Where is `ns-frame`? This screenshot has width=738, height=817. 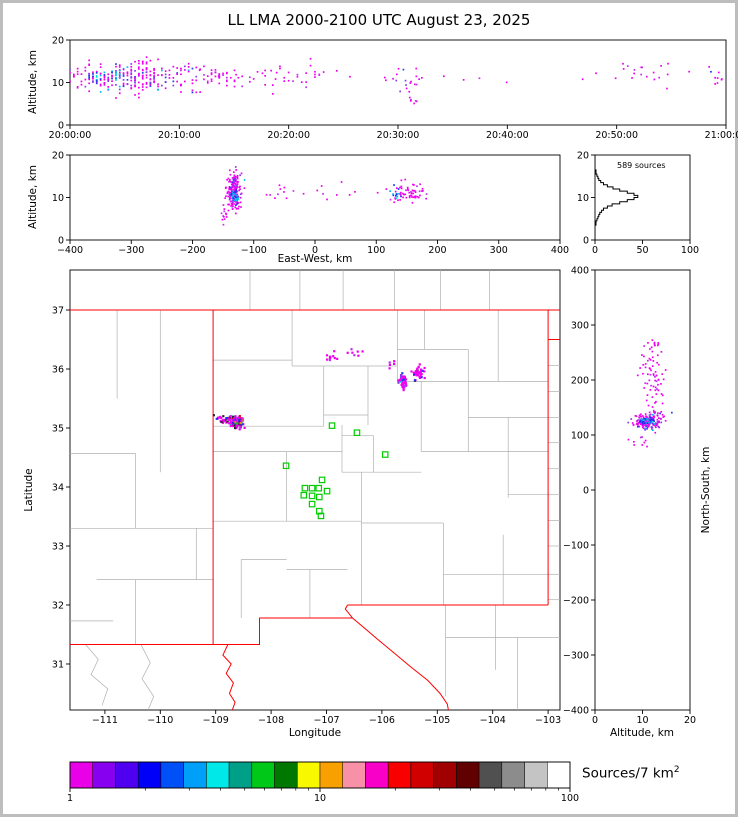 ns-frame is located at coordinates (642, 490).